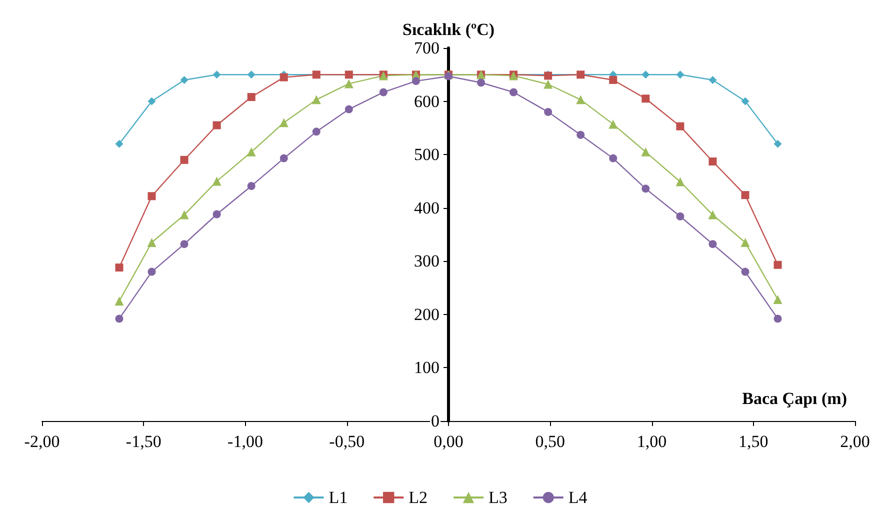  I want to click on y-tick-label: 0, so click(435, 421).